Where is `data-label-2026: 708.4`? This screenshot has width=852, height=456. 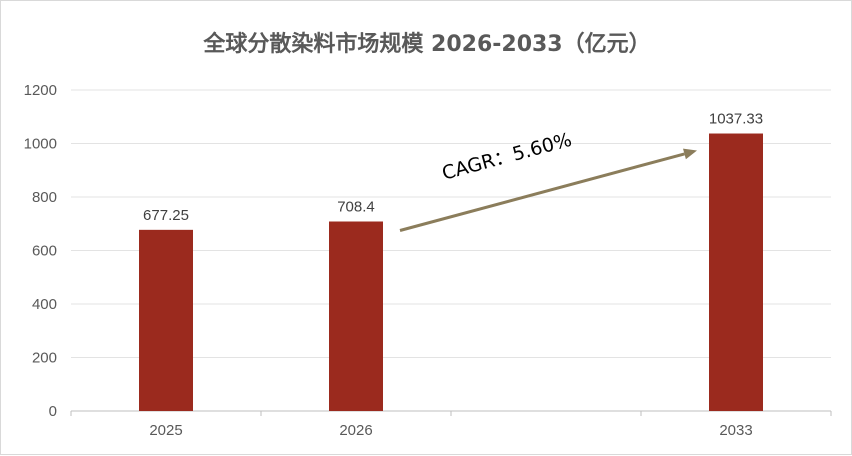
data-label-2026: 708.4 is located at coordinates (356, 207).